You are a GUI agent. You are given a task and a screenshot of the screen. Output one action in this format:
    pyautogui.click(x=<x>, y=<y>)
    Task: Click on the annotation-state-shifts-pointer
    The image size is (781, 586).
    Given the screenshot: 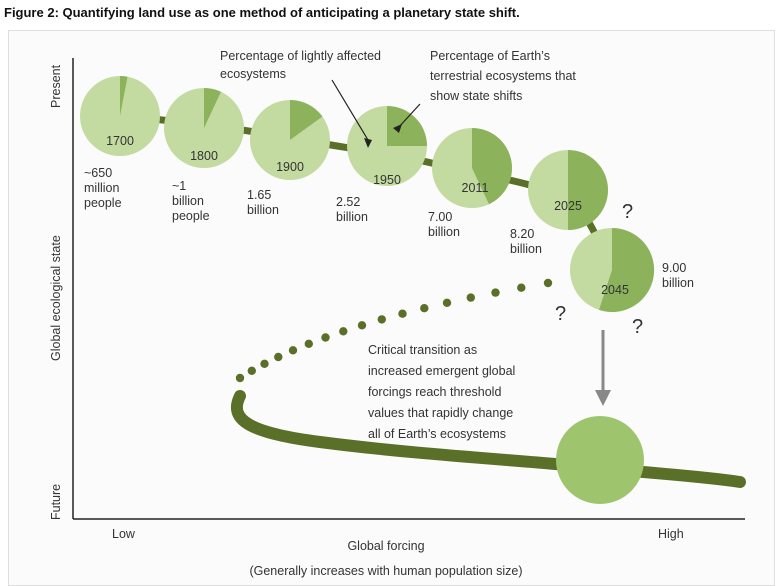 What is the action you would take?
    pyautogui.click(x=409, y=116)
    